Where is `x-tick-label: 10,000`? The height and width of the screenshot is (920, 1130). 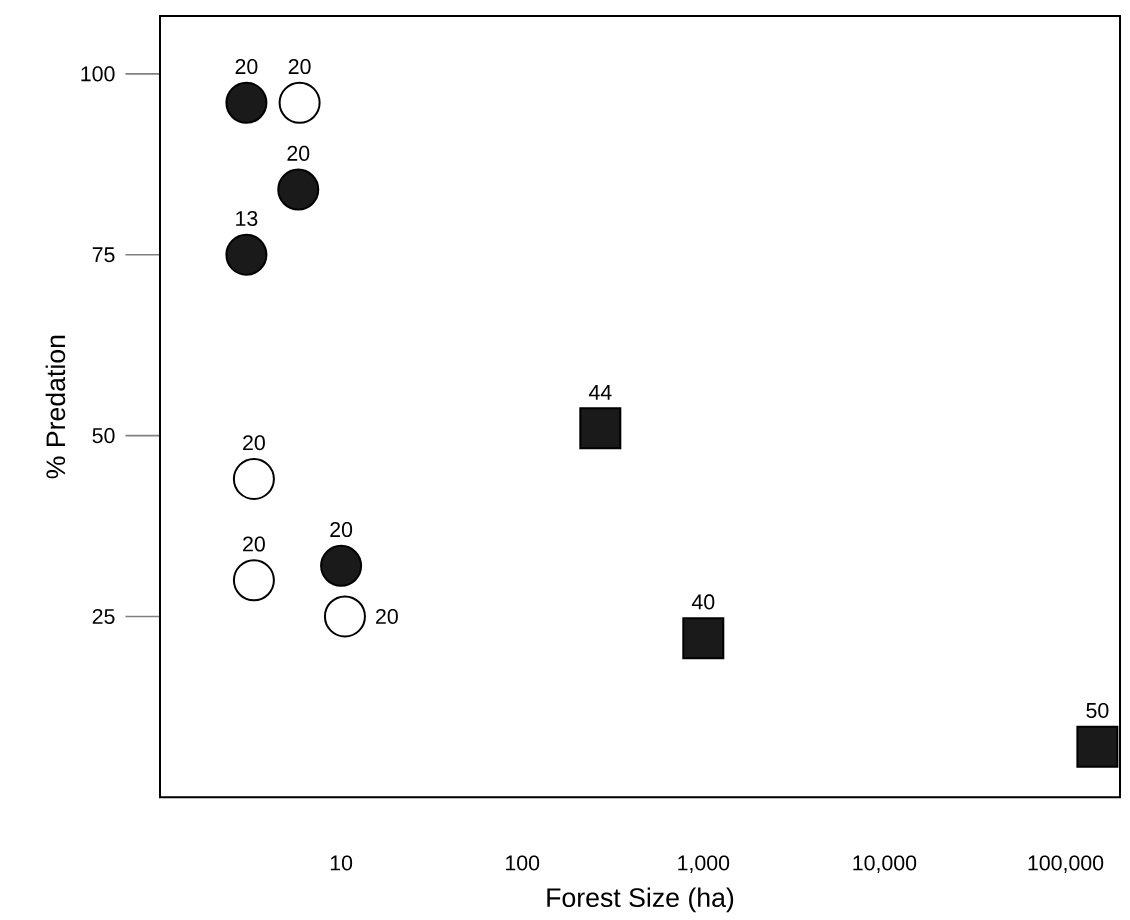
x-tick-label: 10,000 is located at coordinates (885, 864).